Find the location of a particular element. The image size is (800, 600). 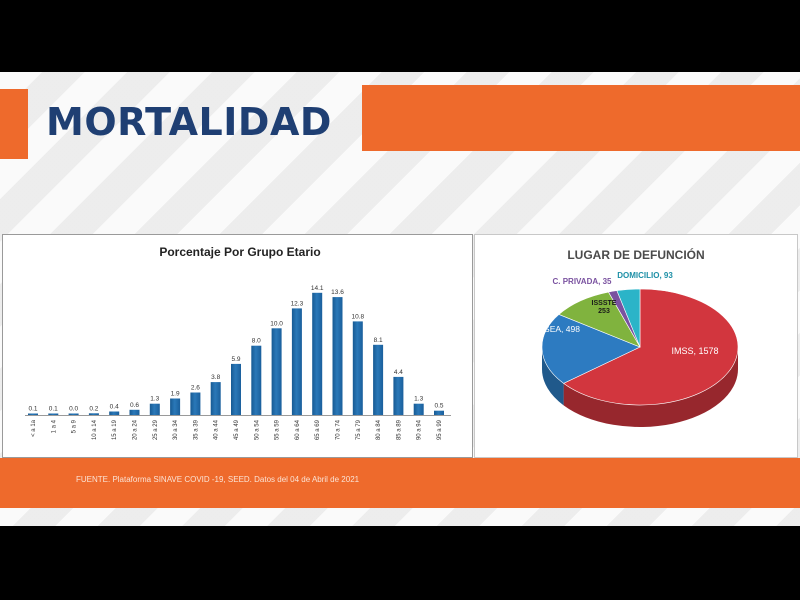

bar-value-label: 3.8 is located at coordinates (215, 377).